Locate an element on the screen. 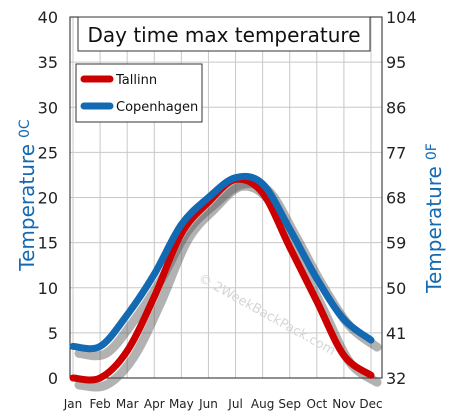 The width and height of the screenshot is (452, 420). right-tick-label: 68 is located at coordinates (396, 198).